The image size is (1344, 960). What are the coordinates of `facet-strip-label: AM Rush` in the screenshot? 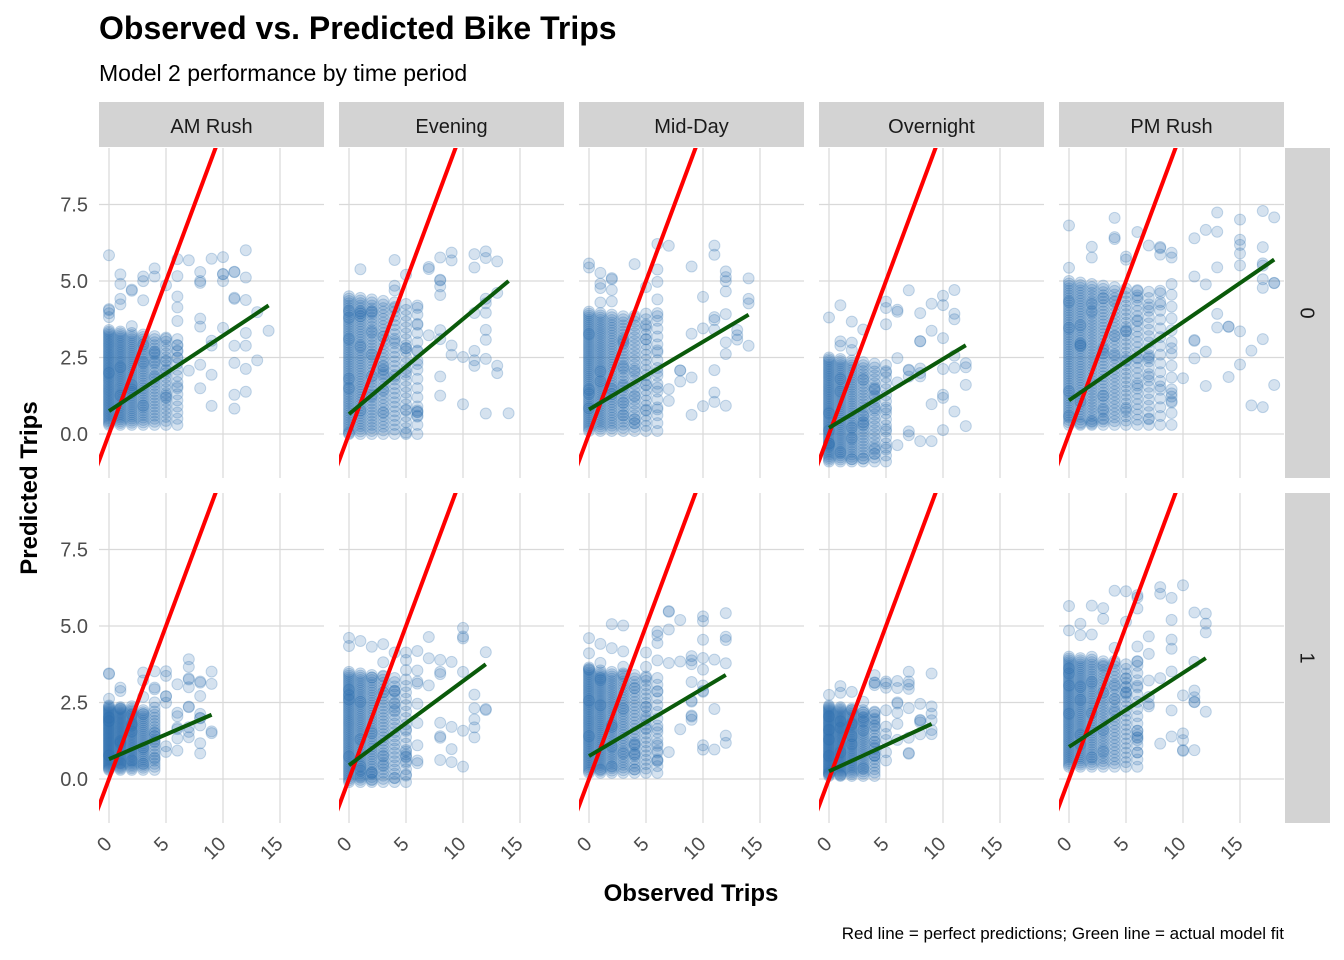 It's located at (211, 127).